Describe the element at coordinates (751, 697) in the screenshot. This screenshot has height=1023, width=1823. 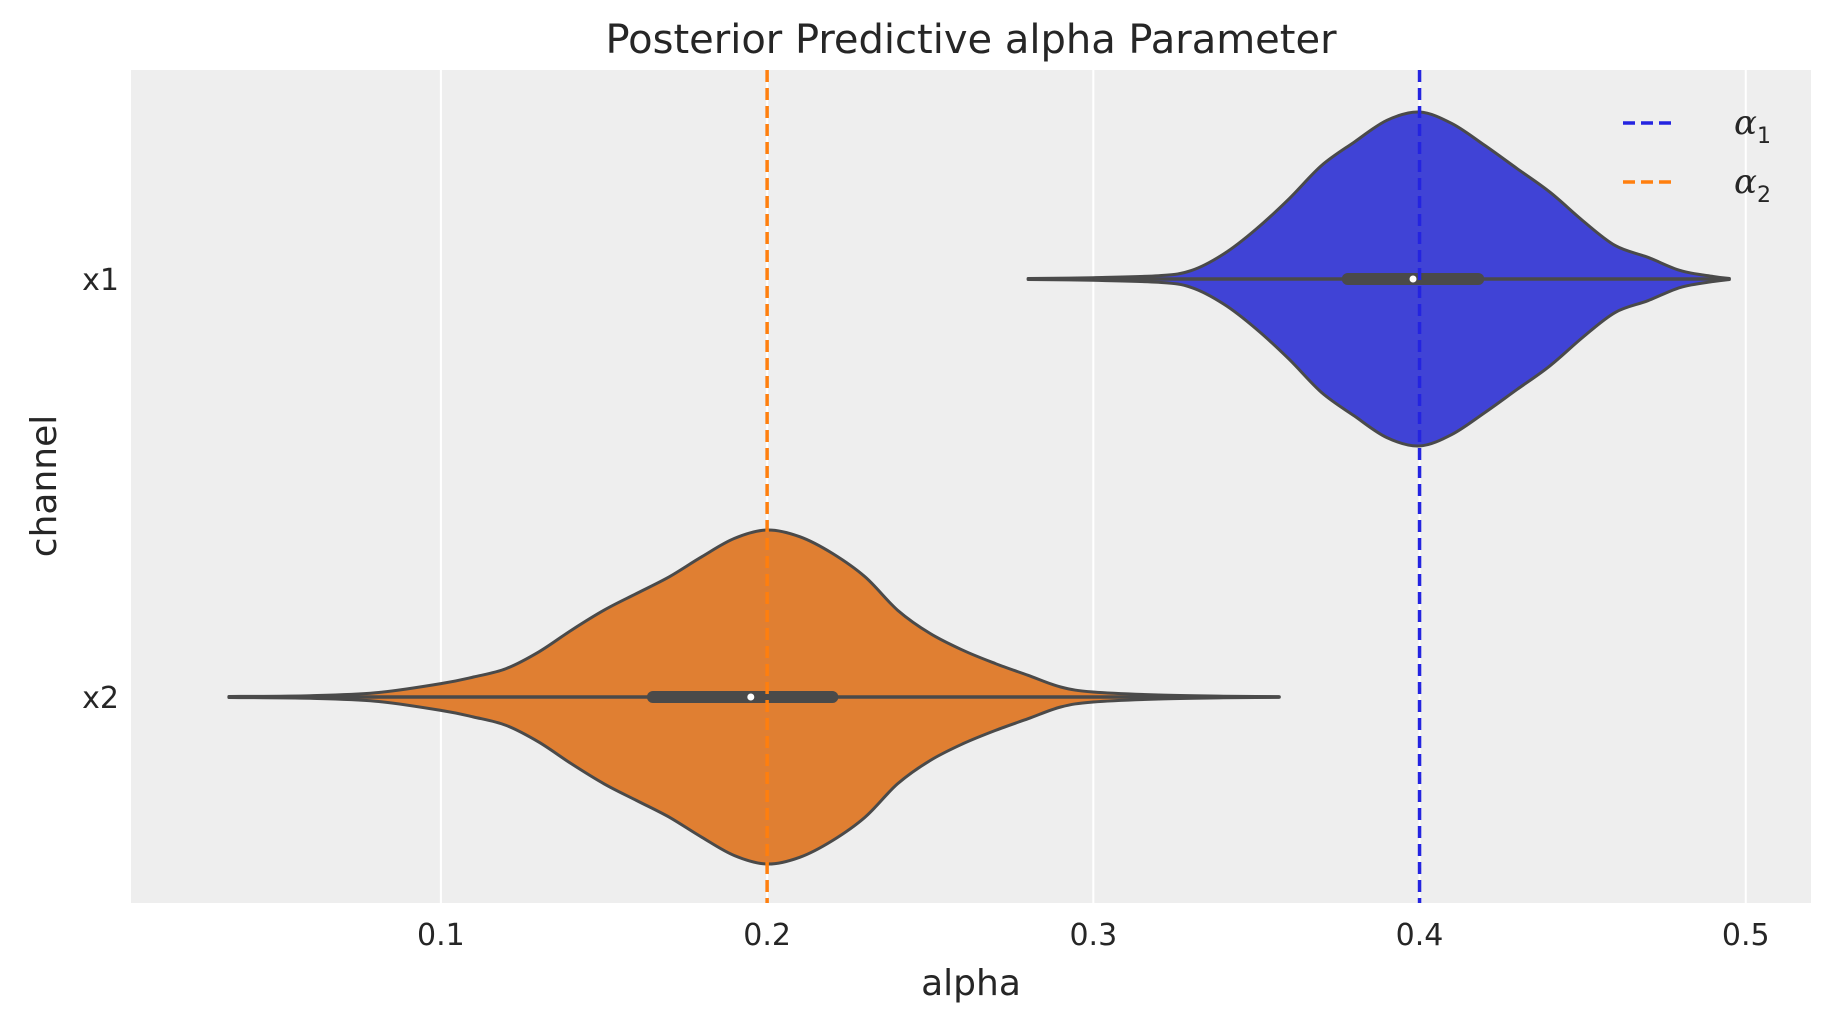
I see `violin-median-dot-x2` at that location.